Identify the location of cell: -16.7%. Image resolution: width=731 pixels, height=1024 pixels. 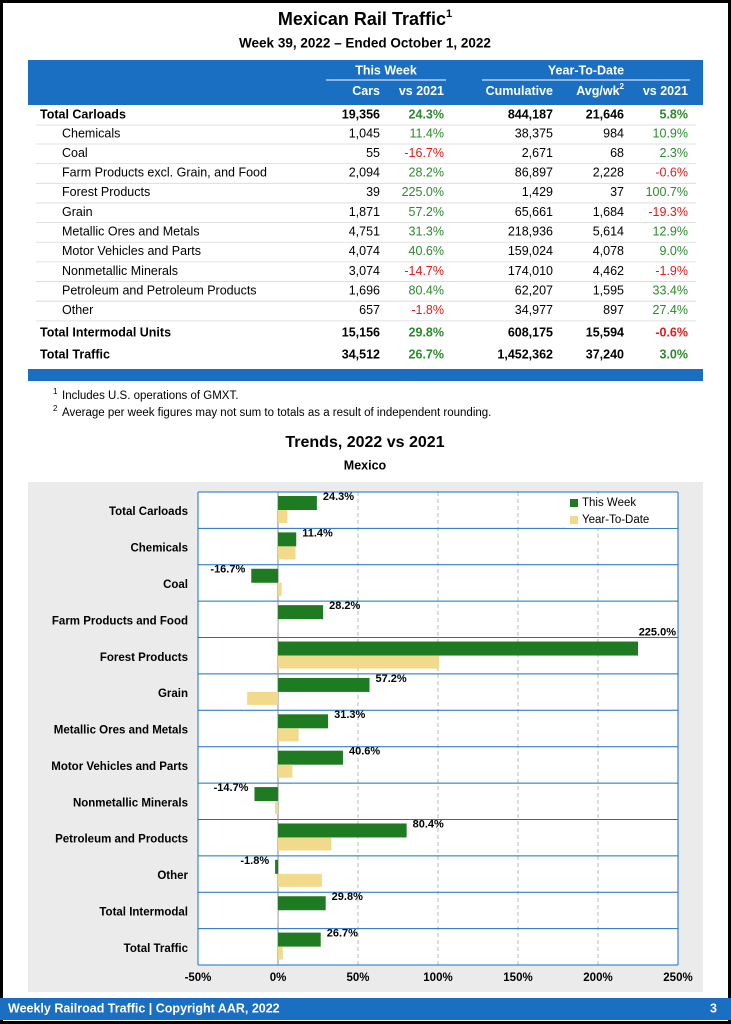
(424, 153).